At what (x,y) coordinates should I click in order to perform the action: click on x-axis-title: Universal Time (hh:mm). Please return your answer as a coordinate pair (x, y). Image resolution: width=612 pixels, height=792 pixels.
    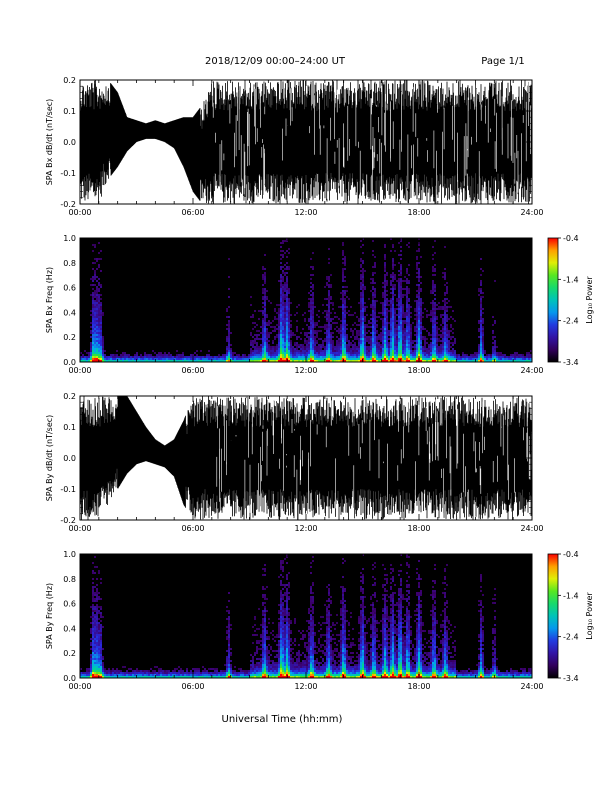
    Looking at the image, I should click on (282, 719).